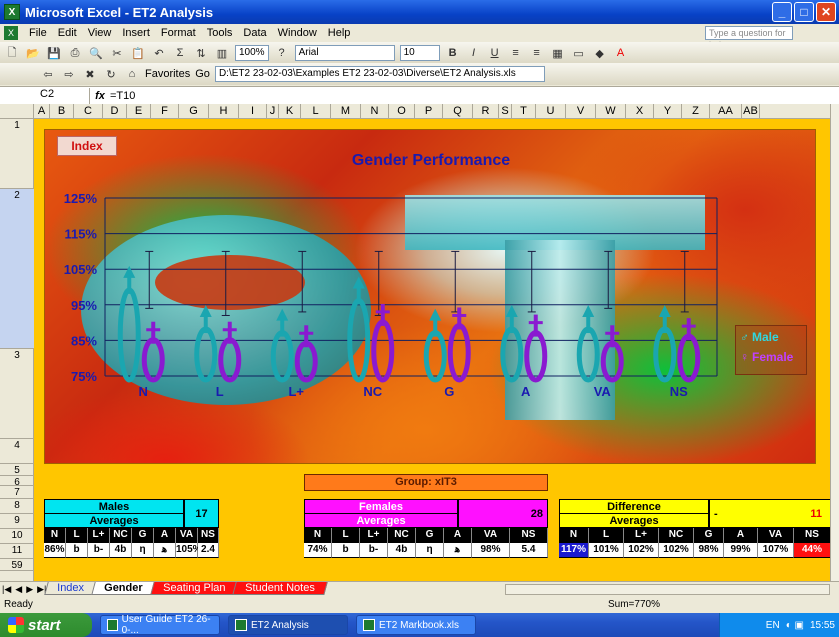  What do you see at coordinates (45, 95) in the screenshot?
I see `name-box: C2` at bounding box center [45, 95].